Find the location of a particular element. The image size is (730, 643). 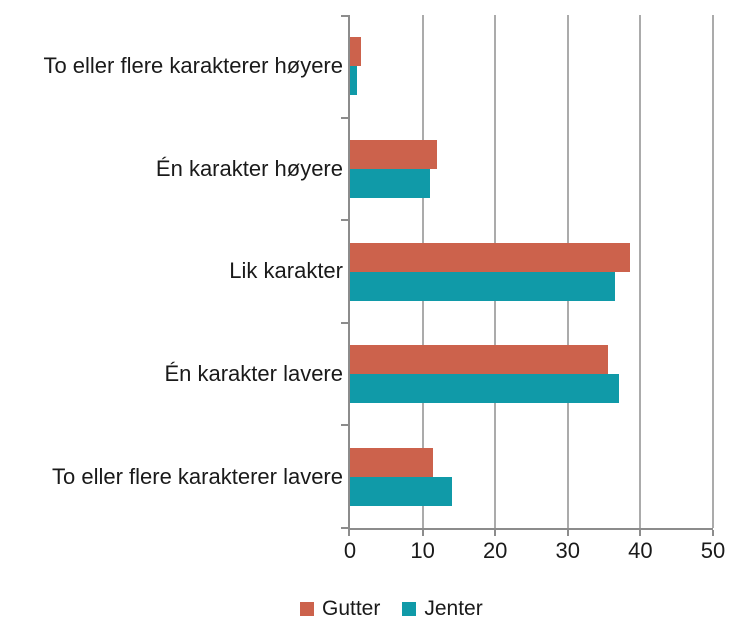

legend-item-gutter: Gutter is located at coordinates (340, 609).